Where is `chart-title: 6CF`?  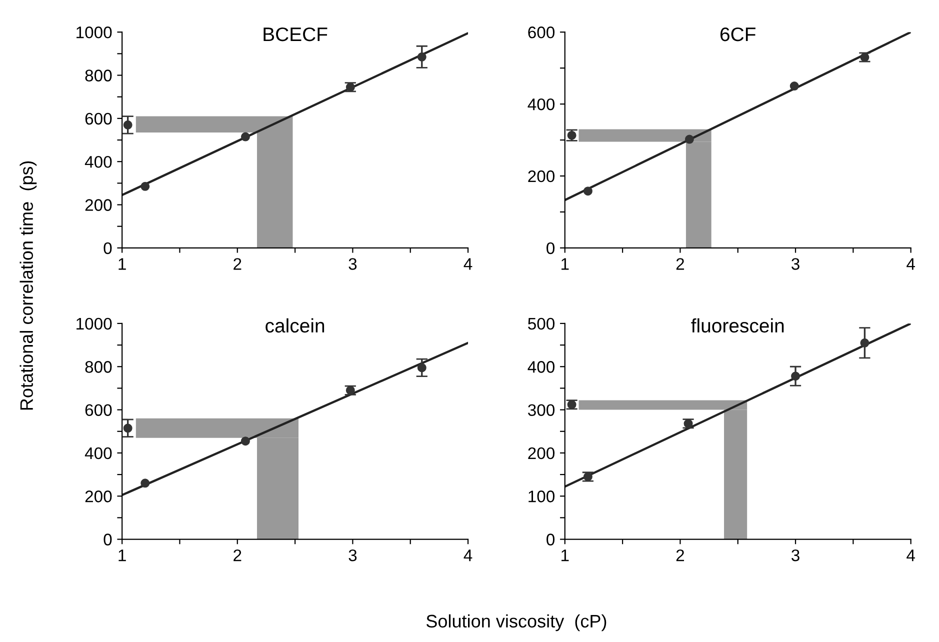
chart-title: 6CF is located at coordinates (738, 34).